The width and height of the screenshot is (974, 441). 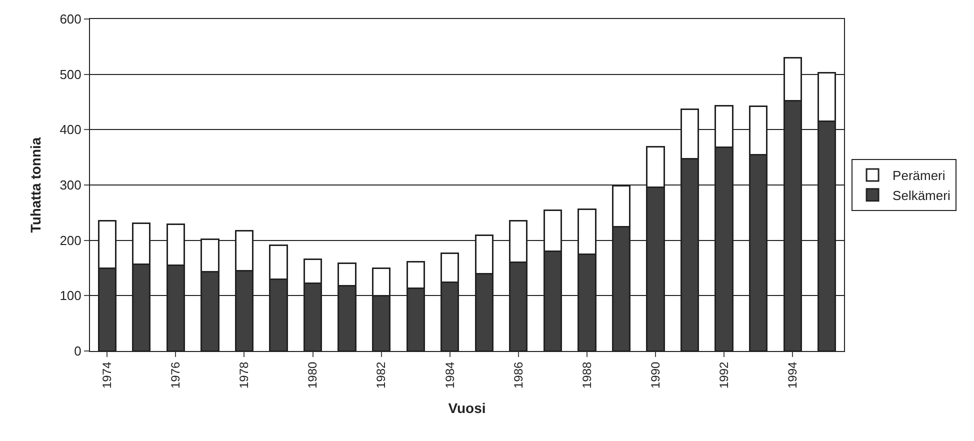 What do you see at coordinates (587, 375) in the screenshot?
I see `x-tick-label: 1988` at bounding box center [587, 375].